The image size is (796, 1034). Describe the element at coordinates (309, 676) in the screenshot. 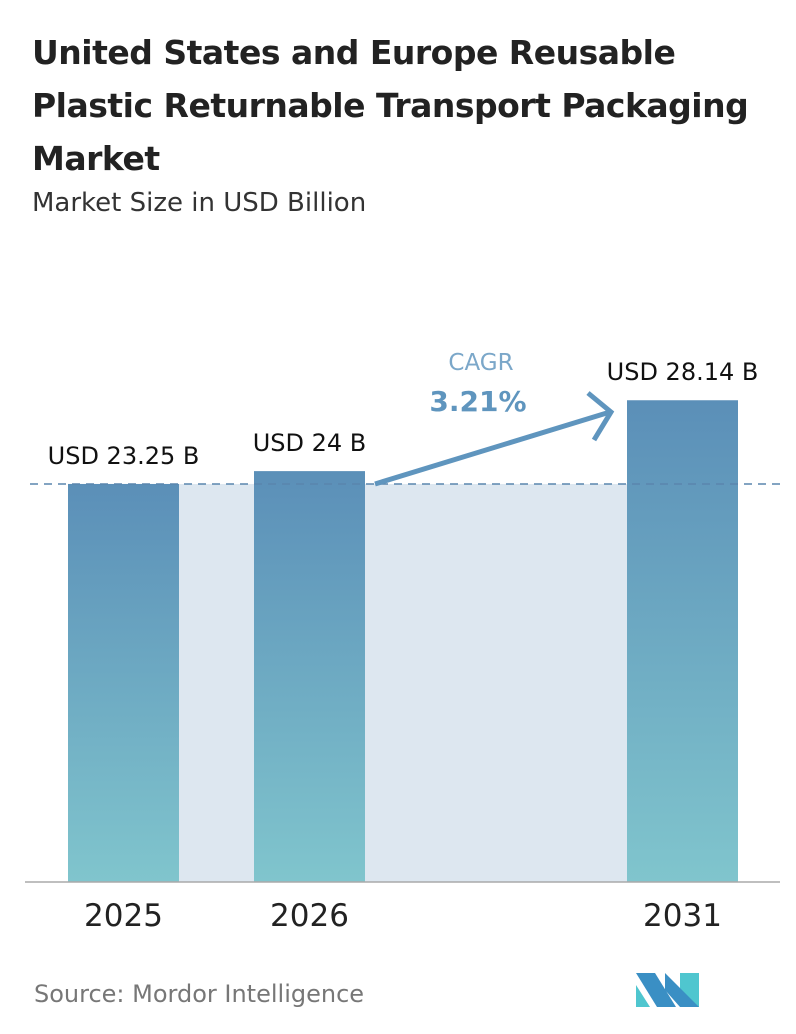

I see `bar-2026` at that location.